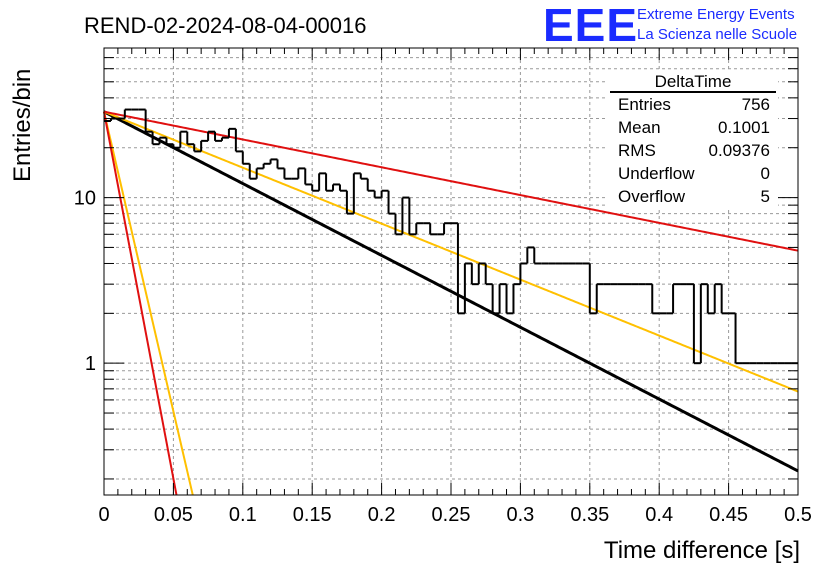  I want to click on logo-line1: Extreme Energy Events, so click(716, 14).